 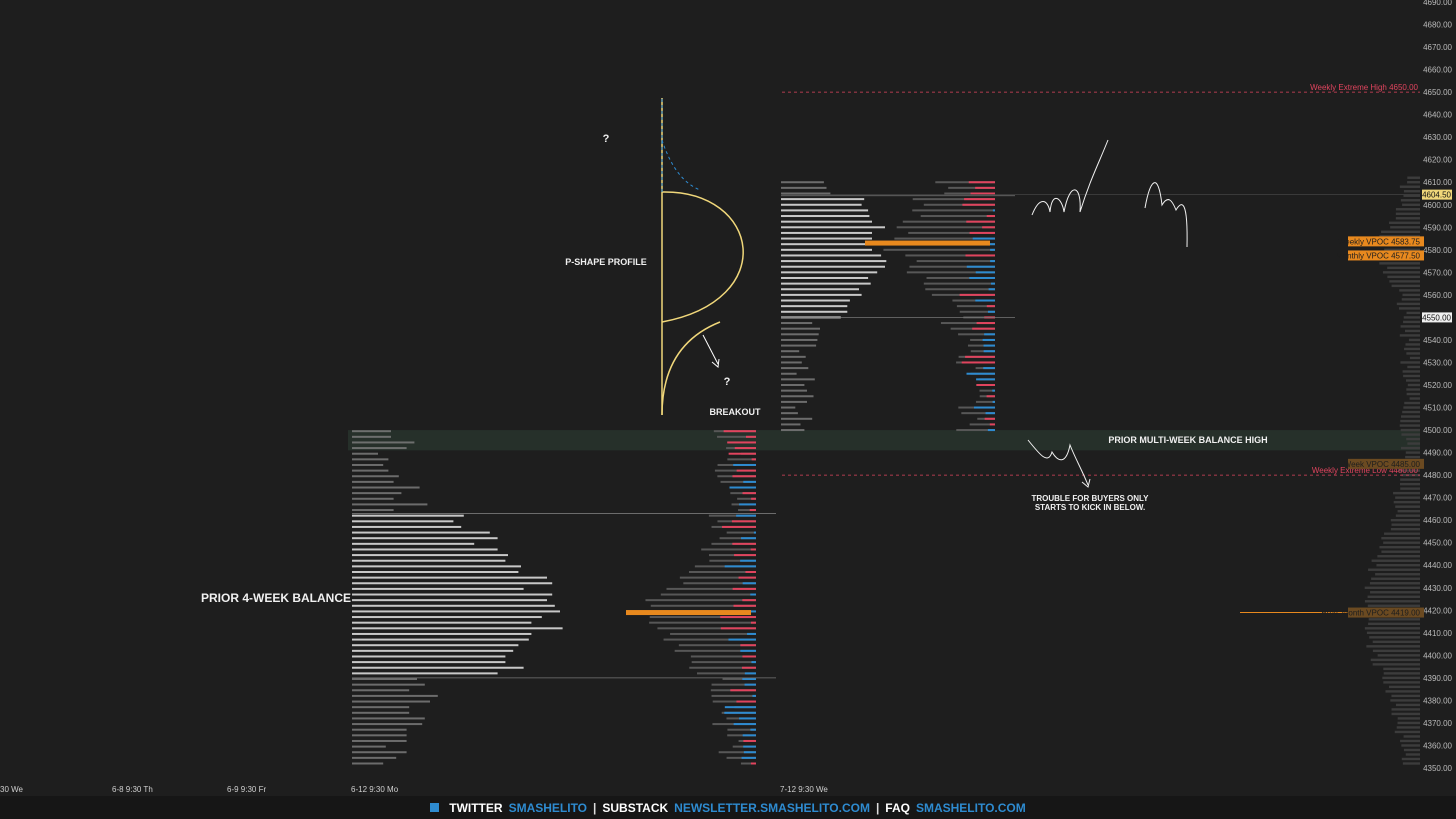 I want to click on y-tick-label: 4560.00, so click(x=1437, y=295).